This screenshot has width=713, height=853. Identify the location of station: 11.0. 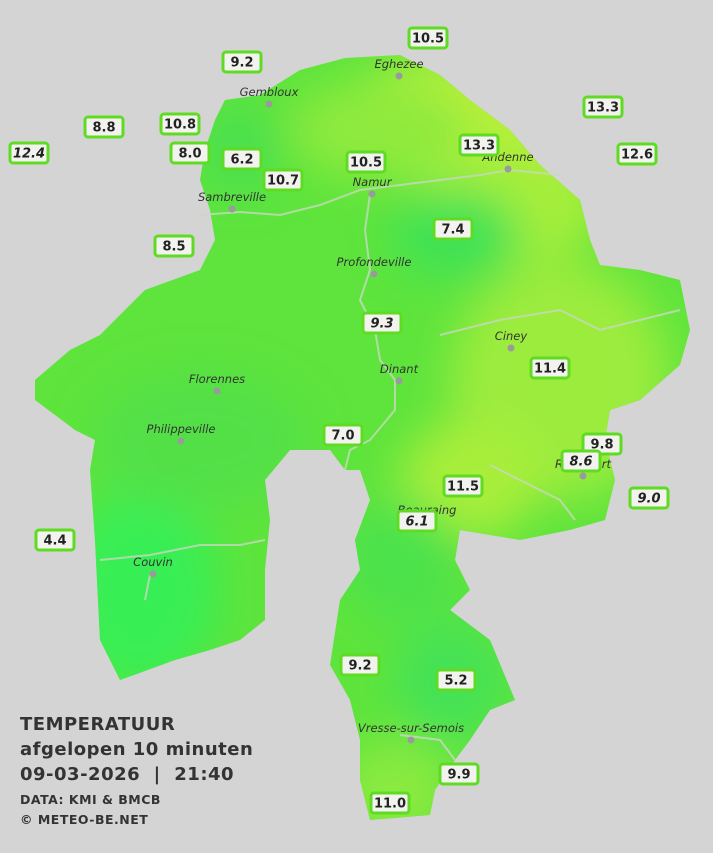
(390, 803).